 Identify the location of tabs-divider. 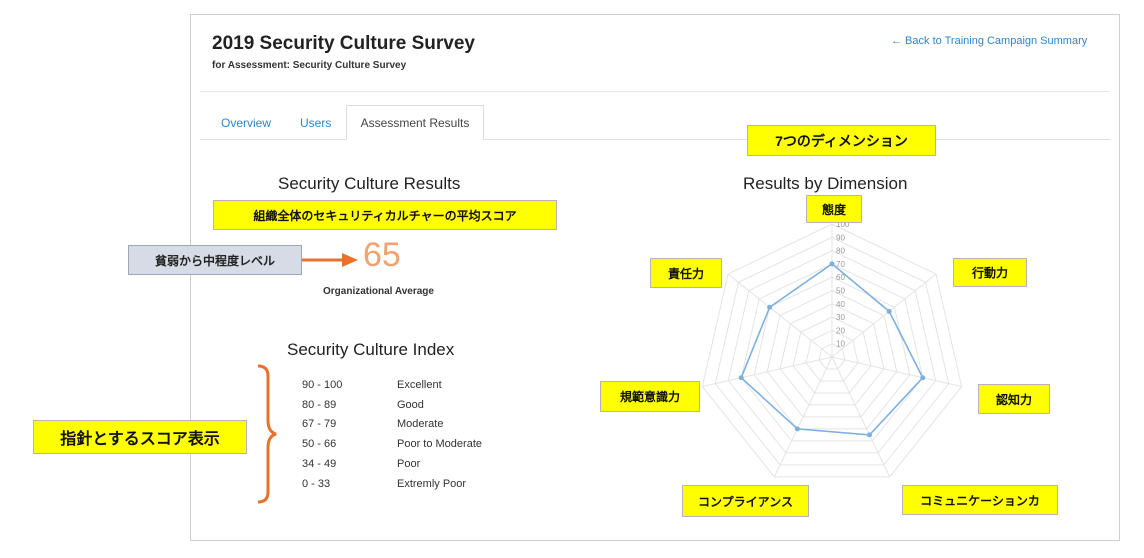
(655, 139).